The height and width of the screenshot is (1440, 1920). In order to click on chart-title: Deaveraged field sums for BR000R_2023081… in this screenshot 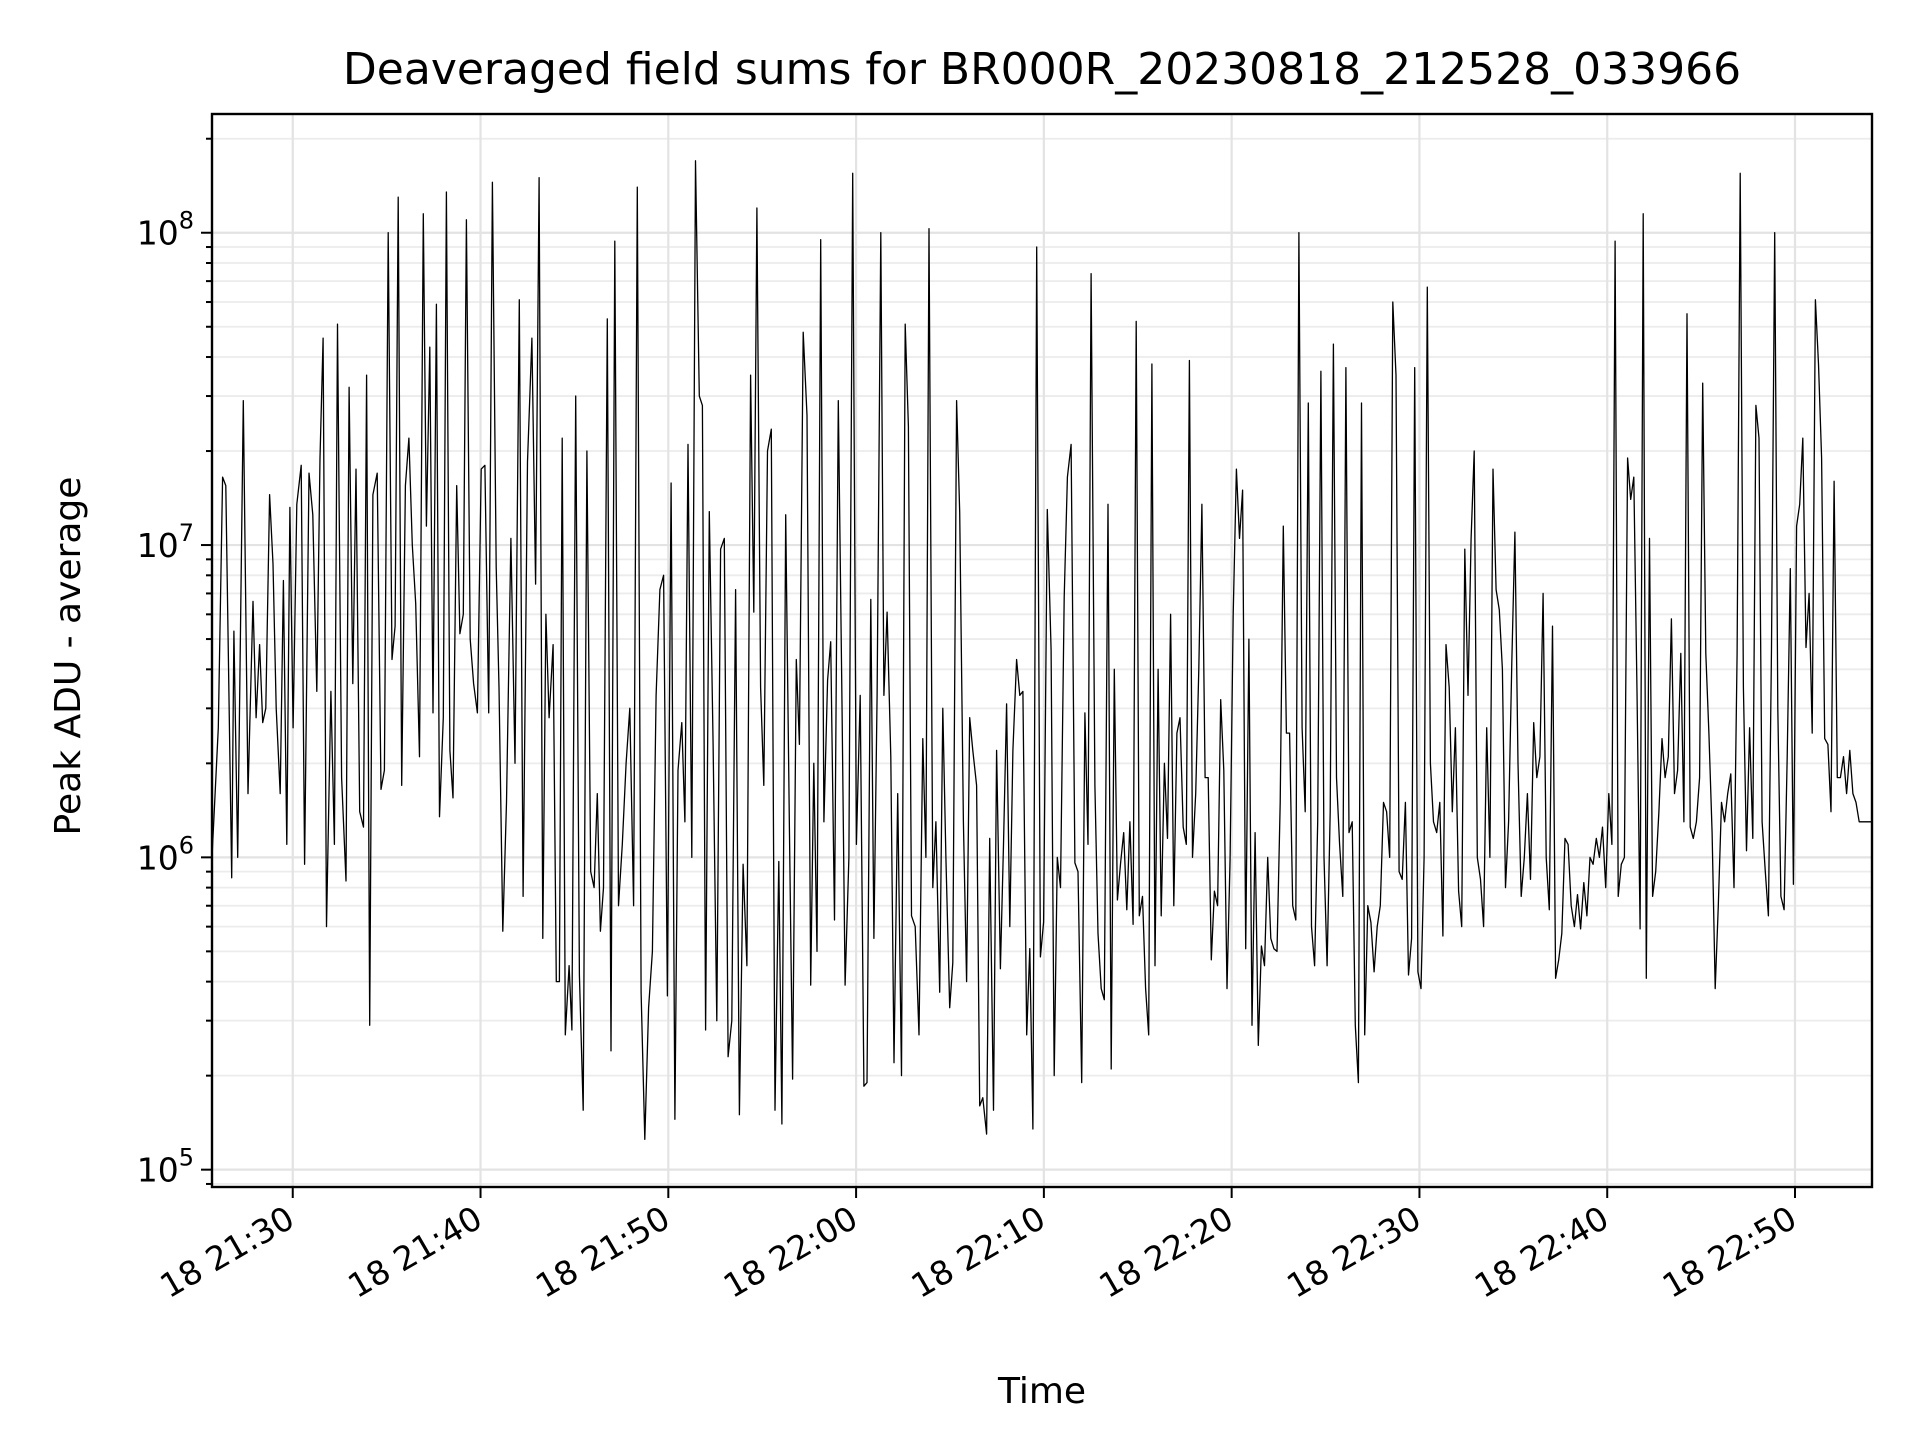, I will do `click(1042, 69)`.